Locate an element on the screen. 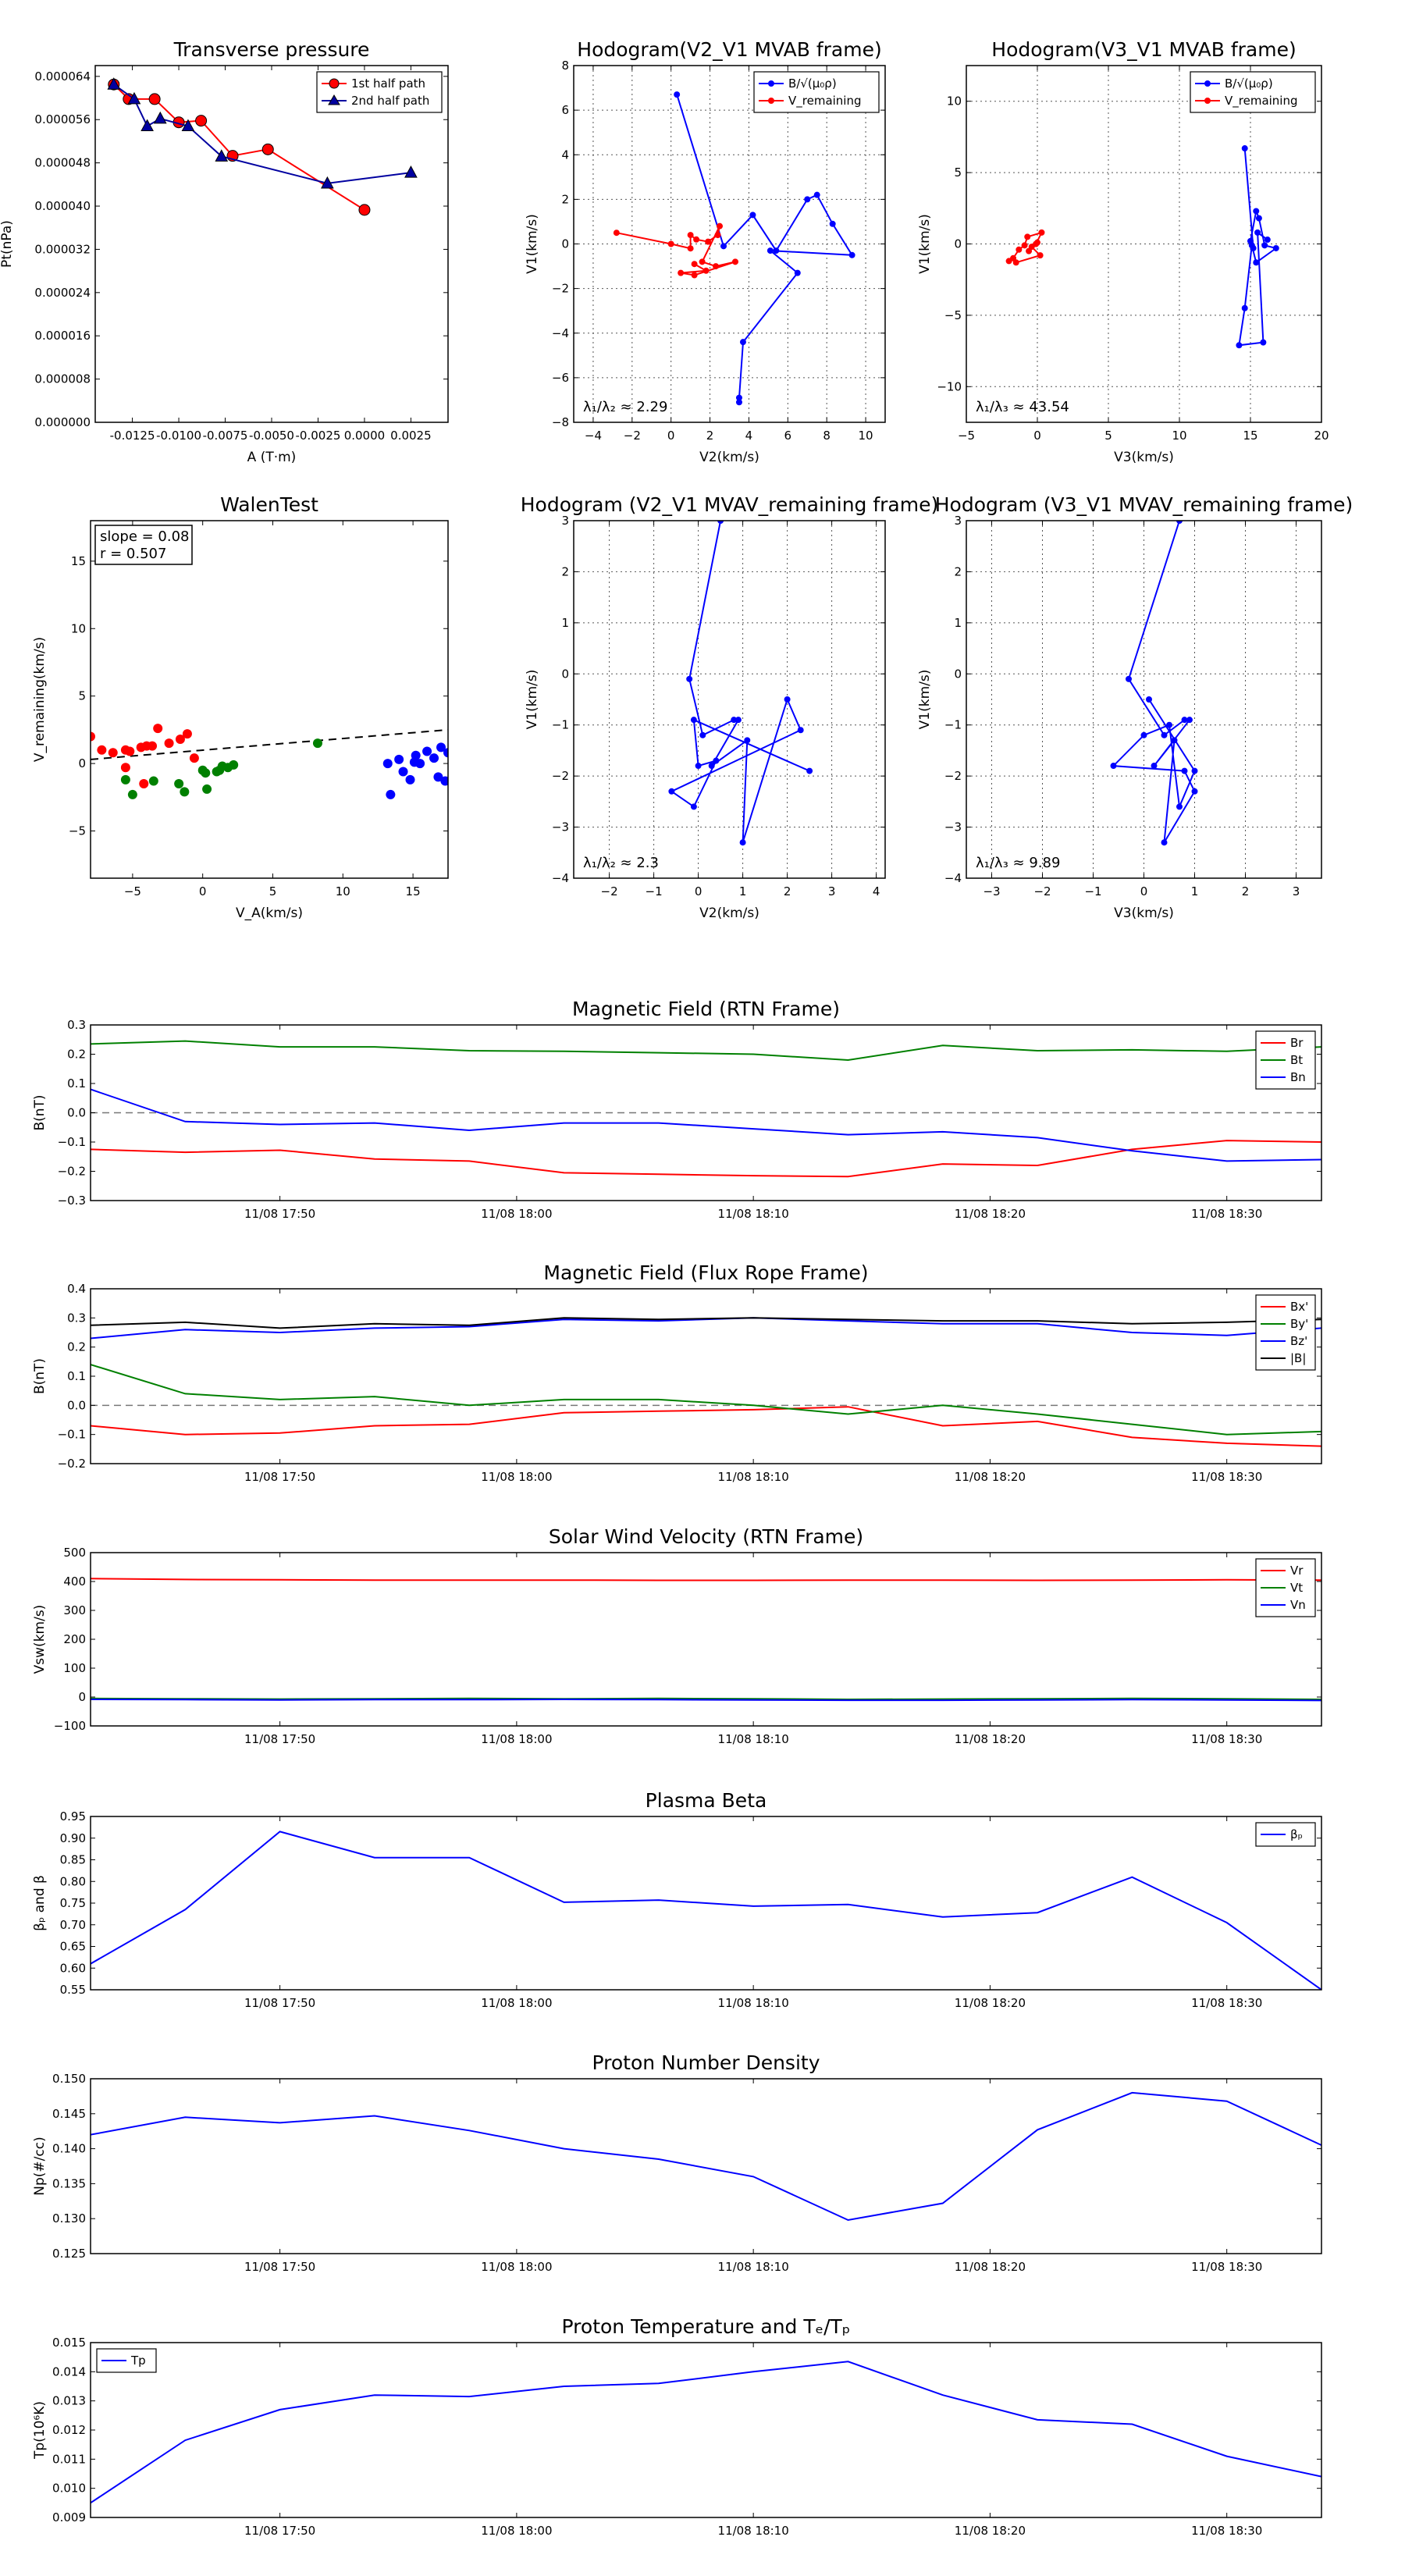 The width and height of the screenshot is (1405, 2576). series-0-line is located at coordinates (706, 2156).